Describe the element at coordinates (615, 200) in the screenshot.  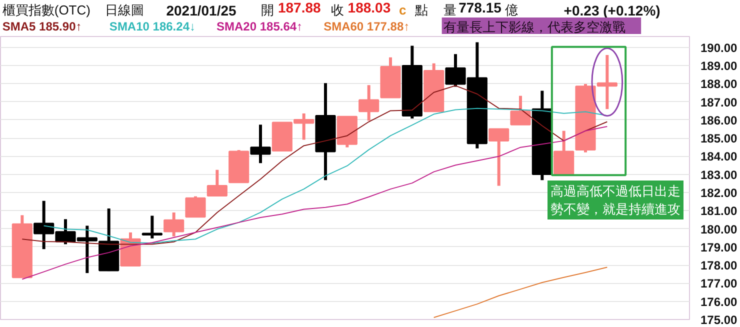
I see `annotation: 高過高低不過低日出走勢不變，就是持續進攻` at that location.